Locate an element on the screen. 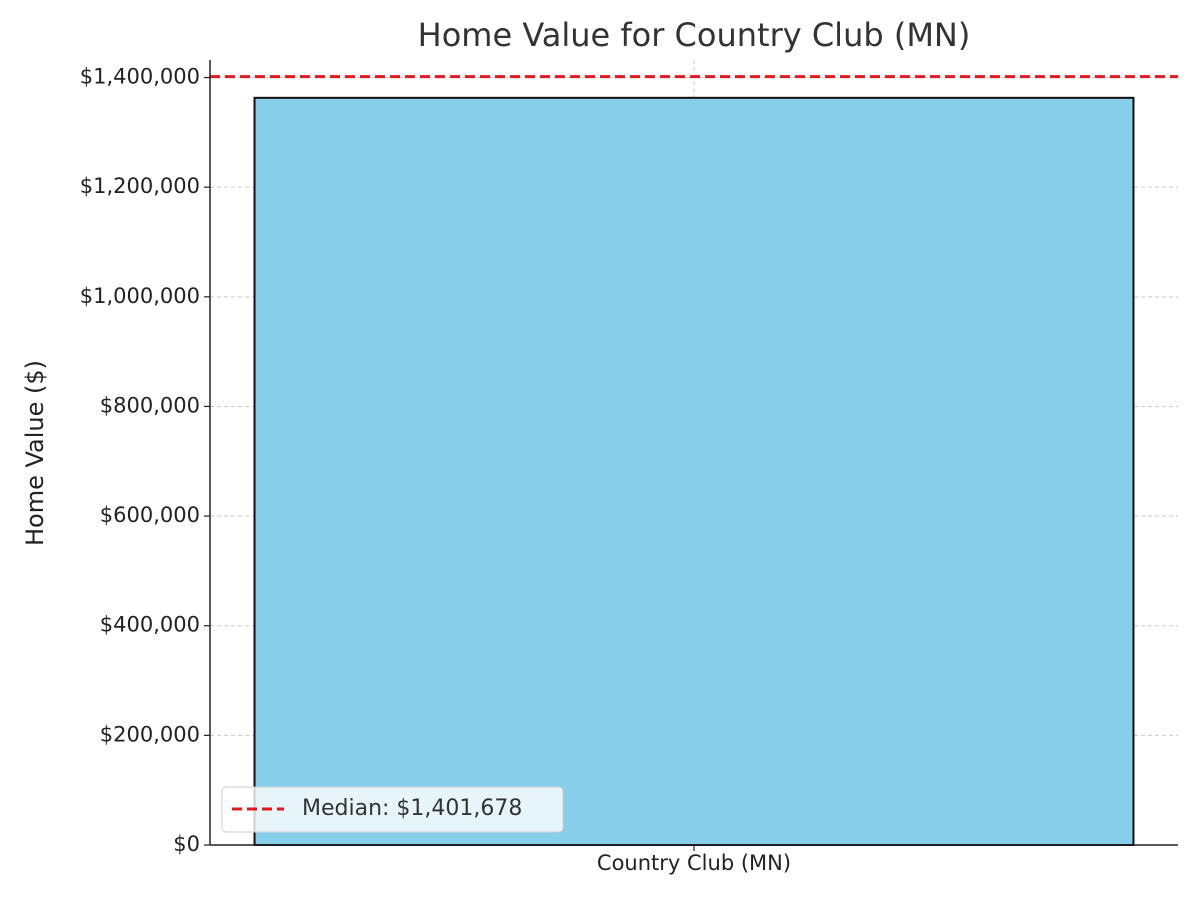  y-tick-label: $0 is located at coordinates (186, 844).